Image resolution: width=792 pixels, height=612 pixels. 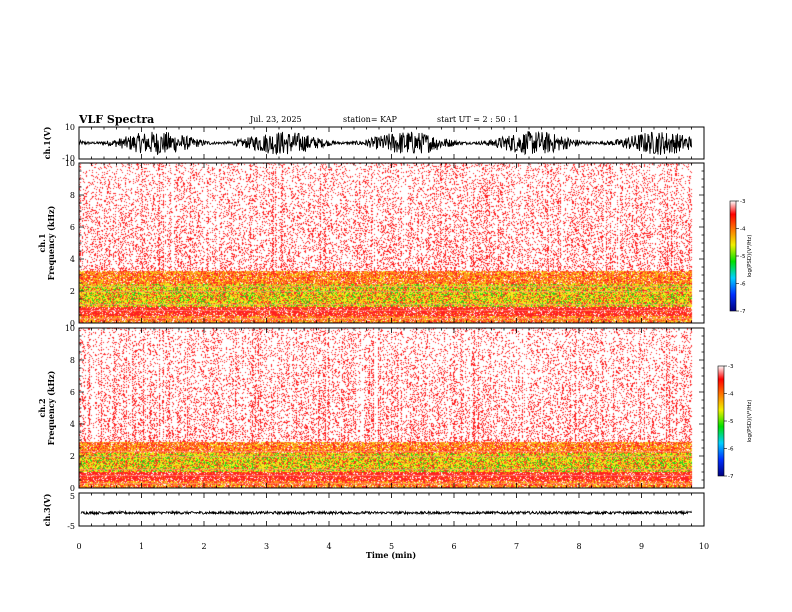 I want to click on ch3-waveform-line, so click(x=386, y=512).